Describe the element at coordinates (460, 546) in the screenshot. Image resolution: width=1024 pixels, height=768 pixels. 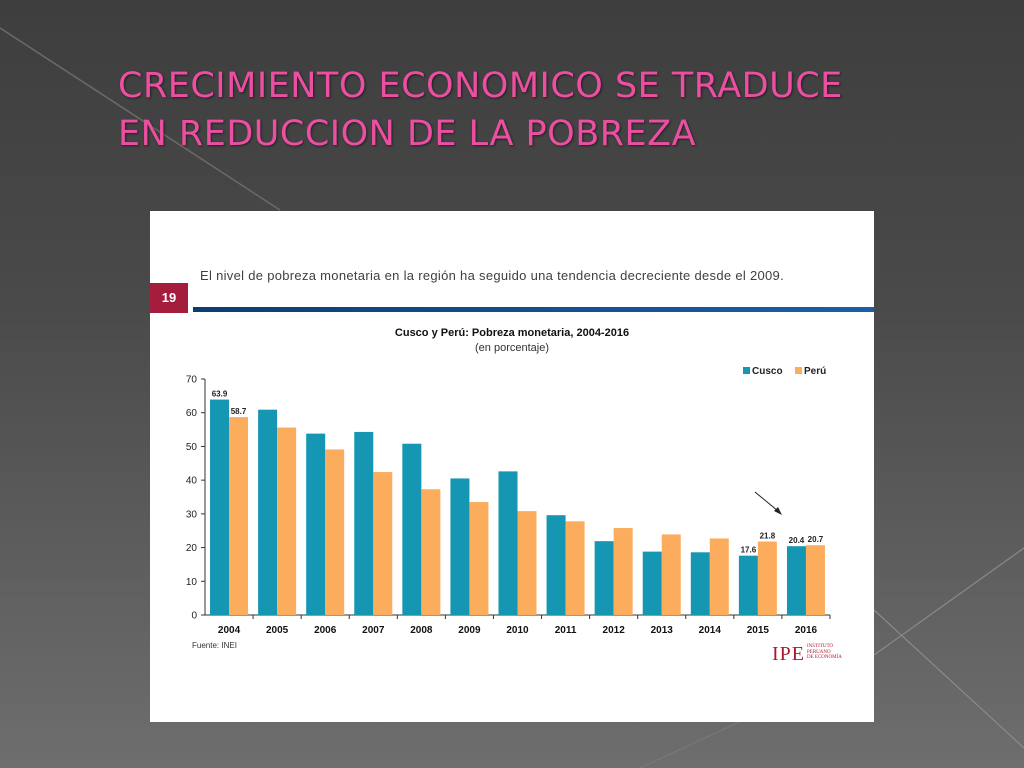
I see `bar-cusco-2009` at that location.